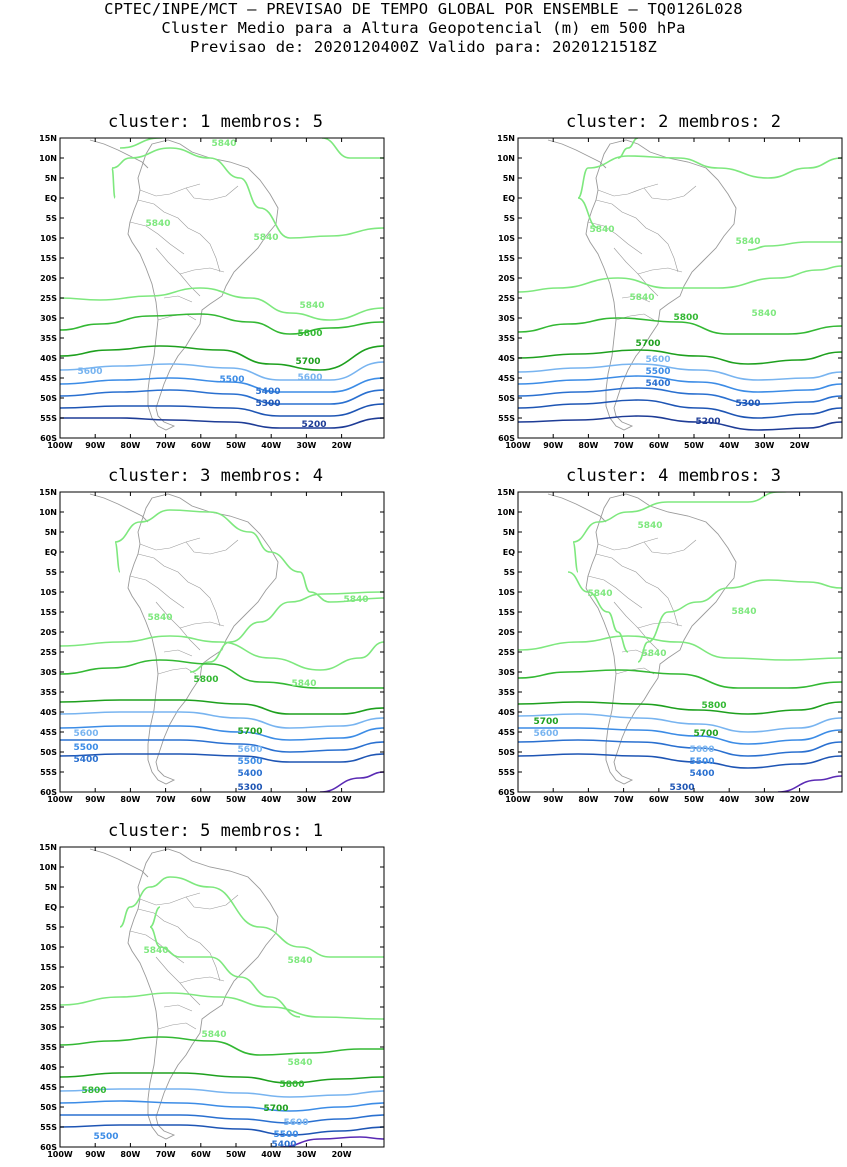 This screenshot has height=1167, width=847. I want to click on lat-tick-label: 5S, so click(510, 218).